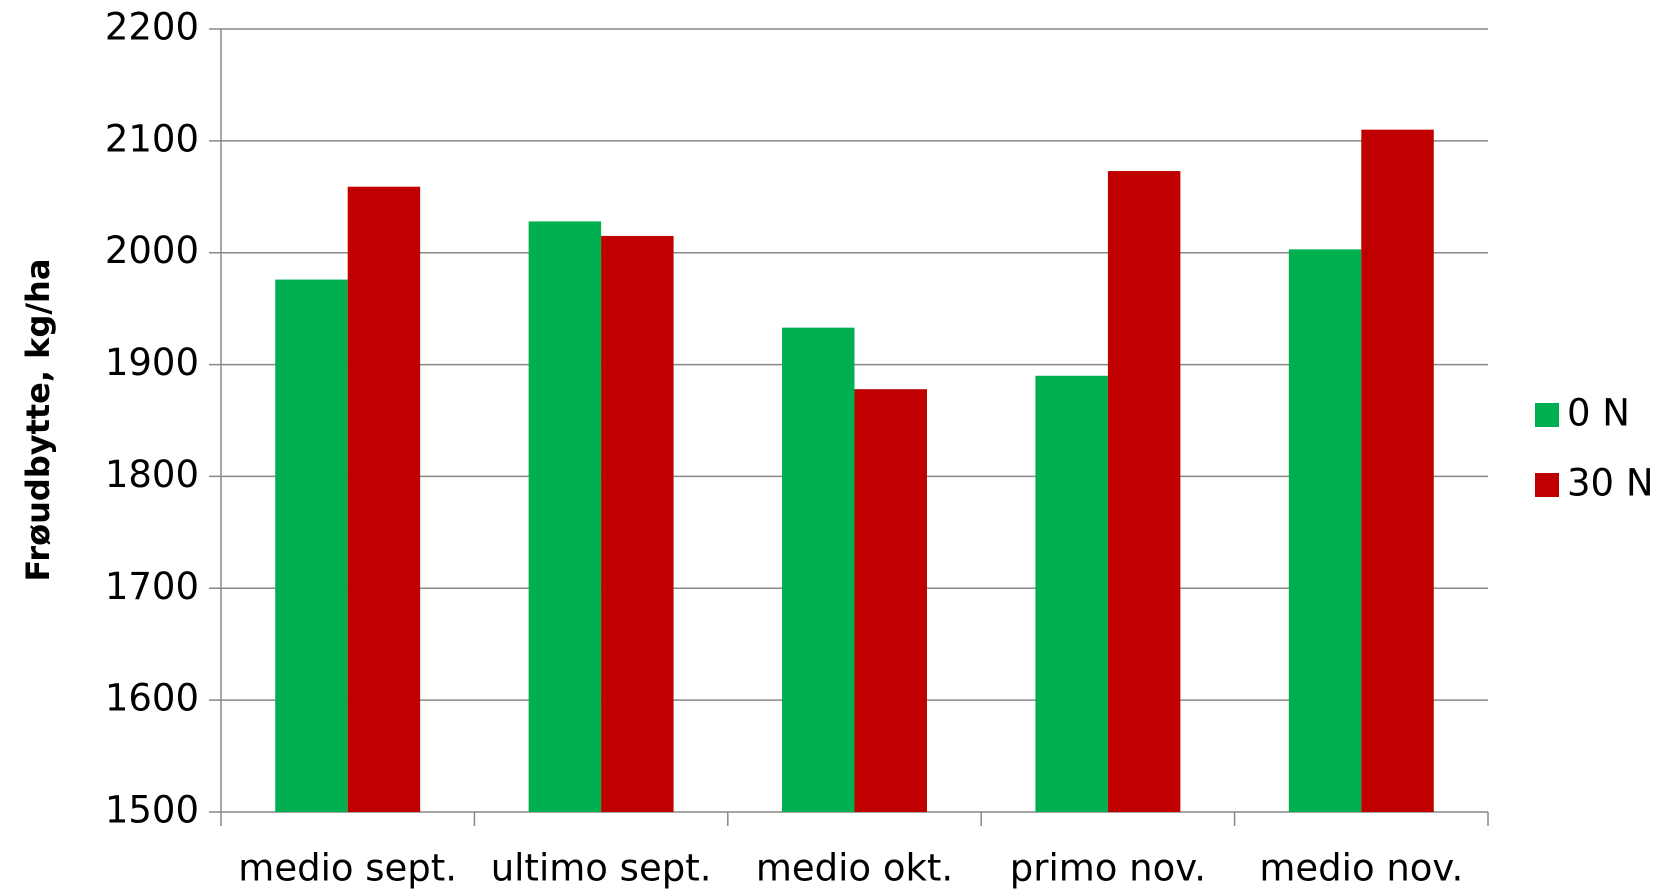  I want to click on y-tick-label: 1600, so click(152, 698).